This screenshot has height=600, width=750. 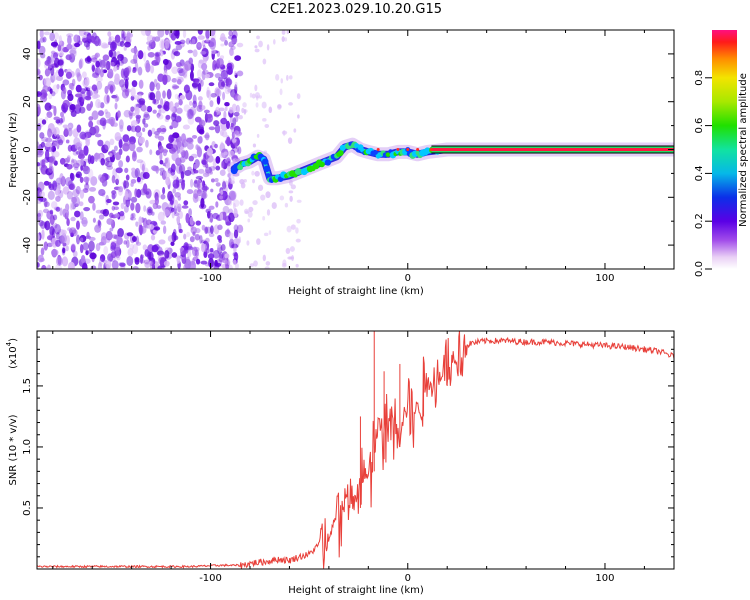 I want to click on y-tick-label: 40, so click(x=27, y=54).